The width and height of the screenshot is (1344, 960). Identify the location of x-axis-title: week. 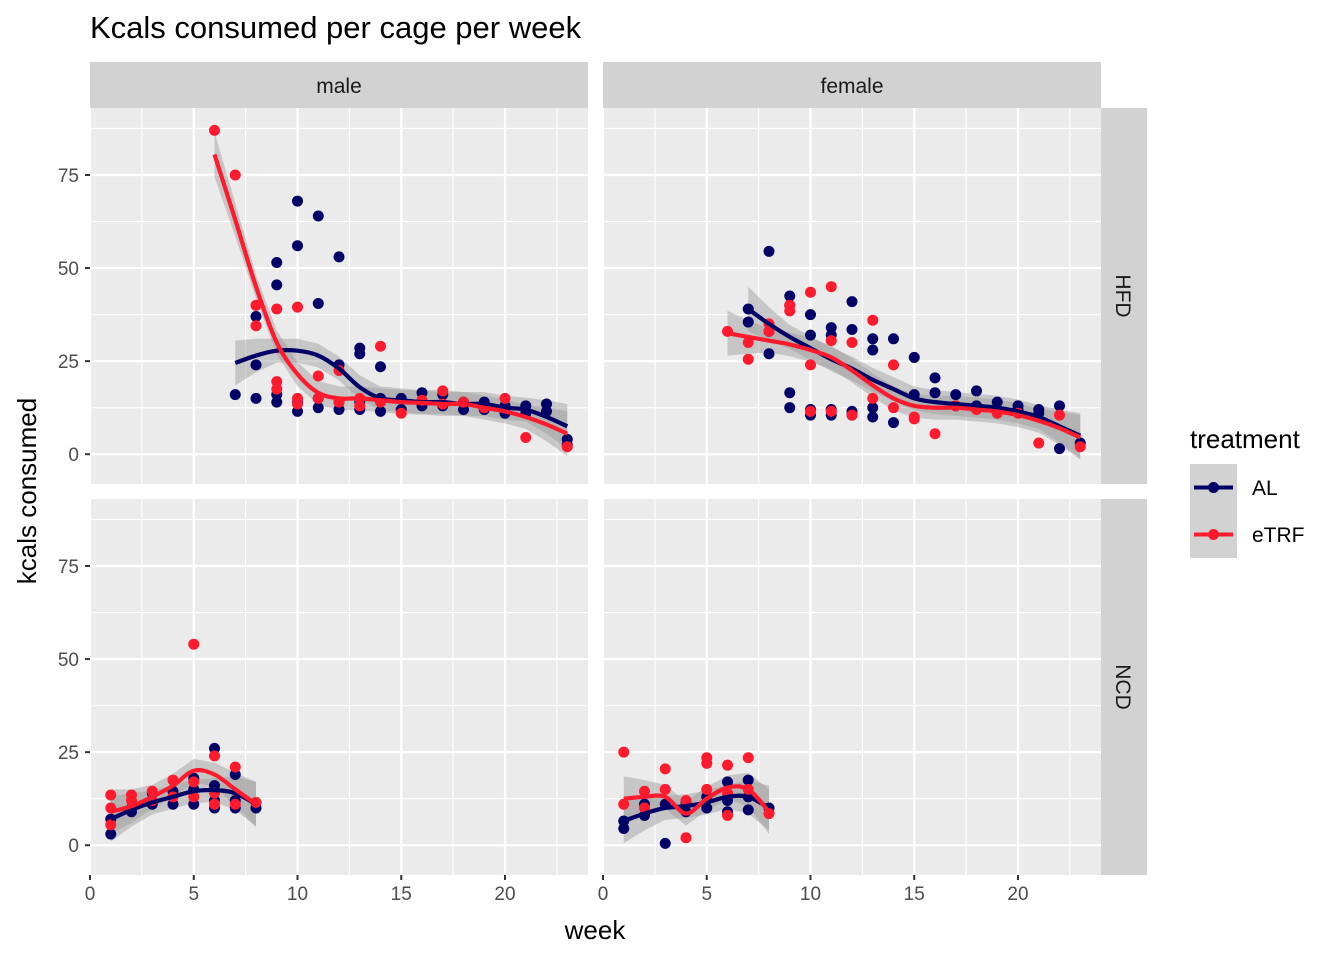
(595, 930).